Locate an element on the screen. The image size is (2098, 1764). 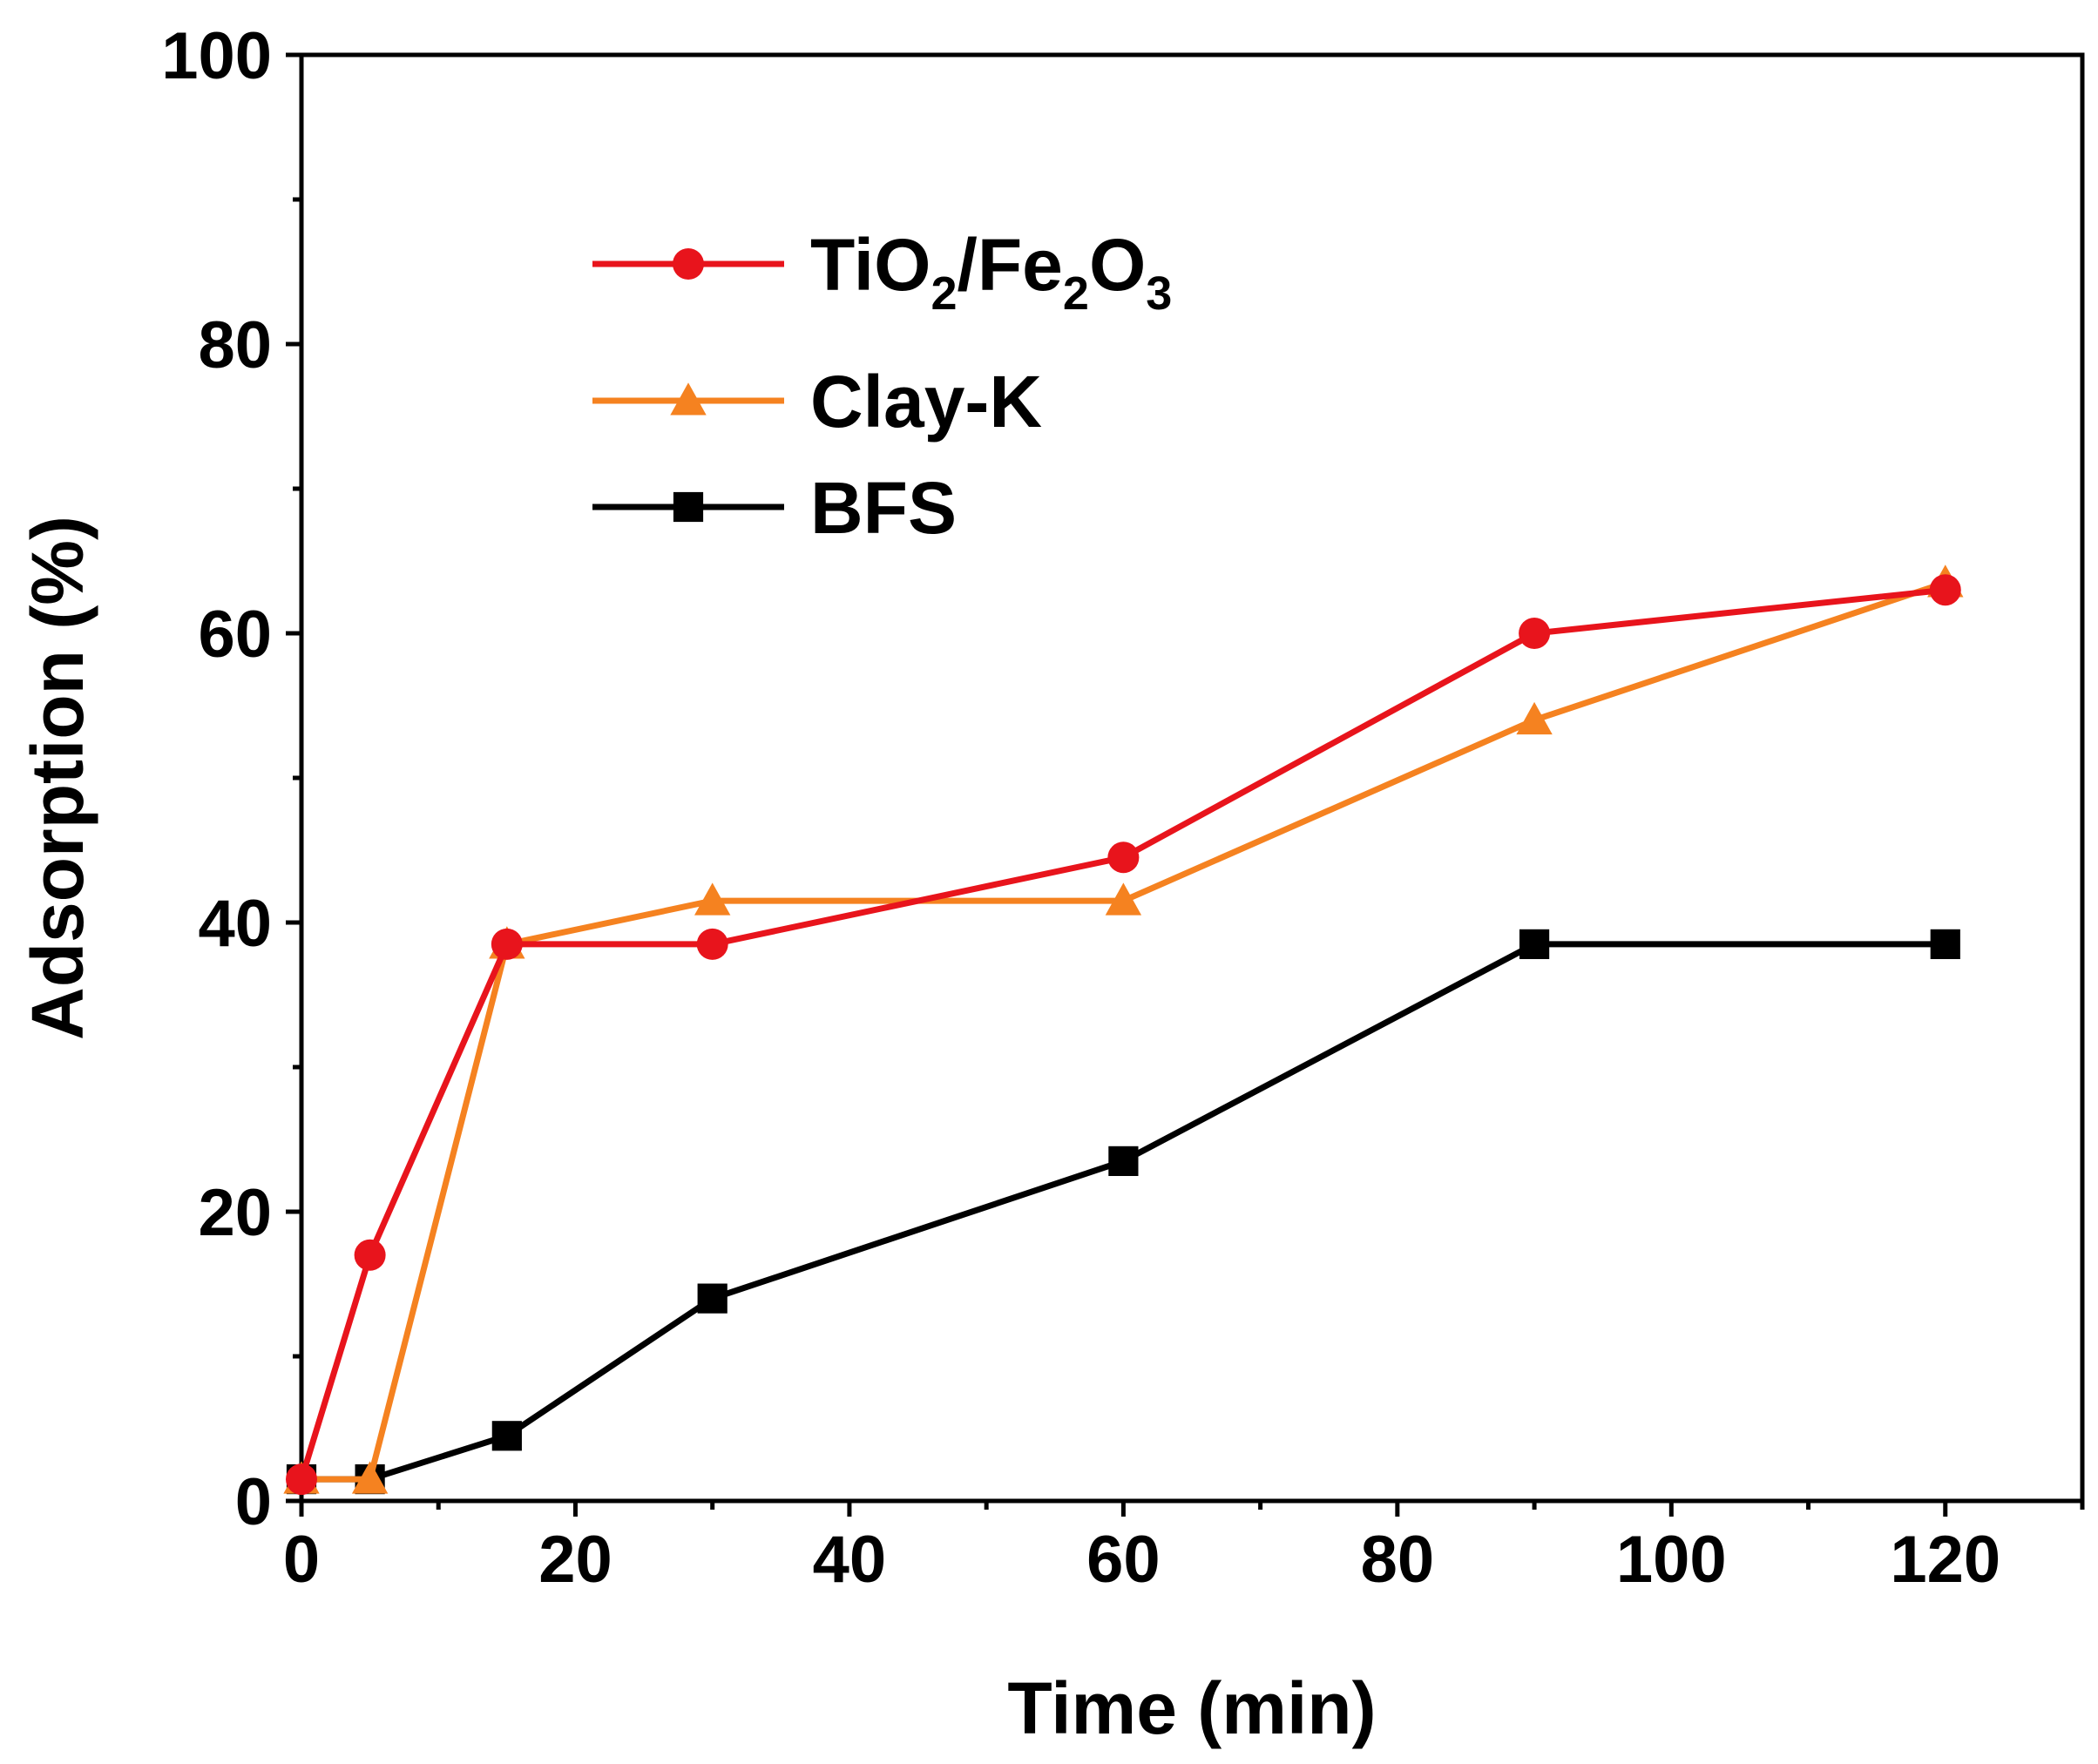
x-tick-label: 20 is located at coordinates (575, 1560).